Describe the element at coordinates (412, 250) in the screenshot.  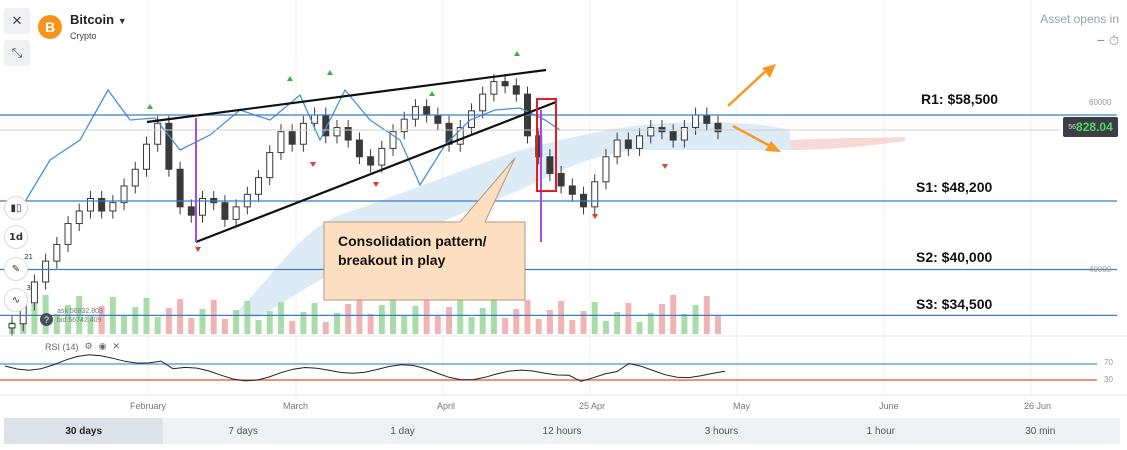
I see `callout-text: Consolidation pattern/ breakout in play` at that location.